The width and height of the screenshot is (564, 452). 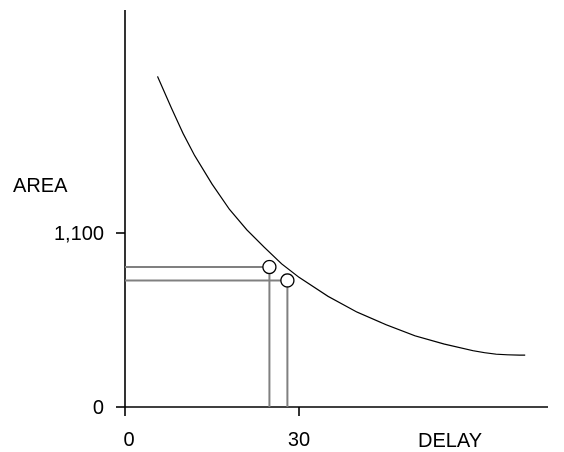 What do you see at coordinates (450, 441) in the screenshot?
I see `x-axis-title: DELAY` at bounding box center [450, 441].